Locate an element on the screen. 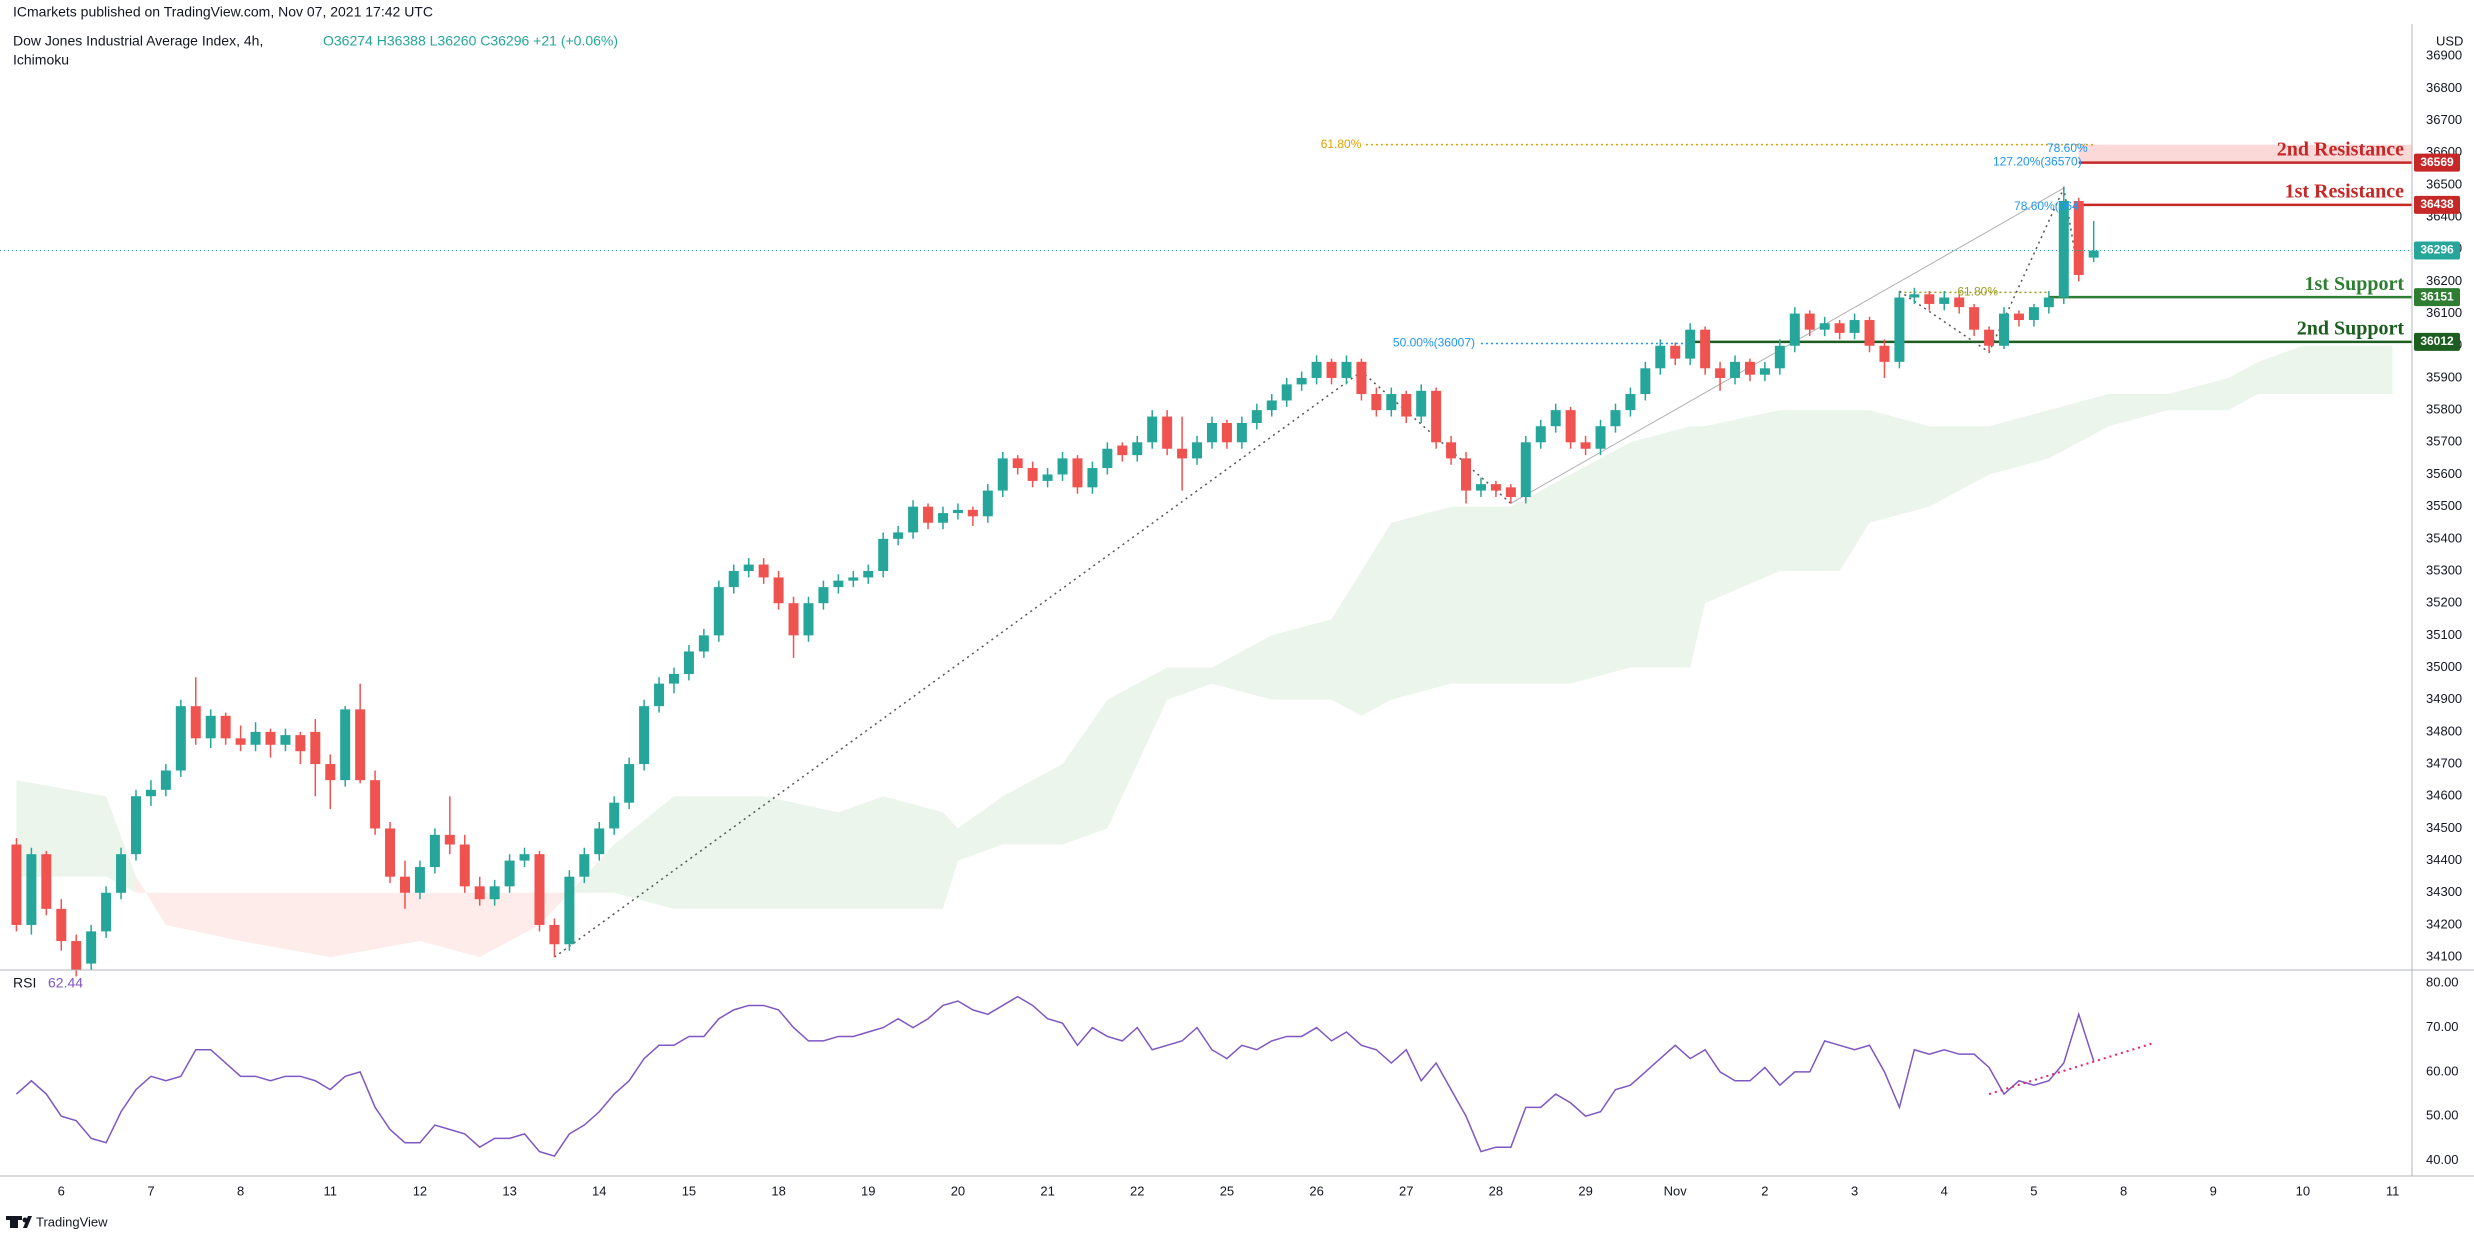  x-tick-label: 28 is located at coordinates (1496, 1190).